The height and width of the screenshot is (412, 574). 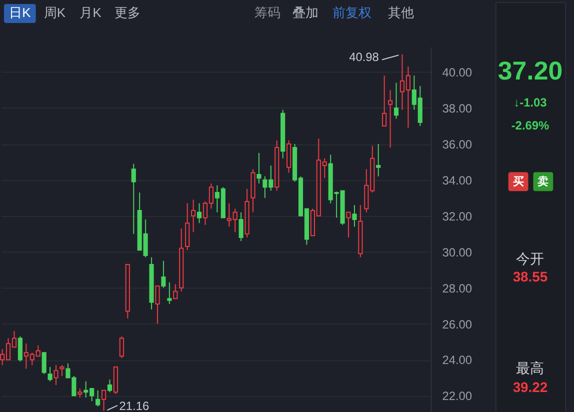 What do you see at coordinates (267, 12) in the screenshot?
I see `text: 筹码` at bounding box center [267, 12].